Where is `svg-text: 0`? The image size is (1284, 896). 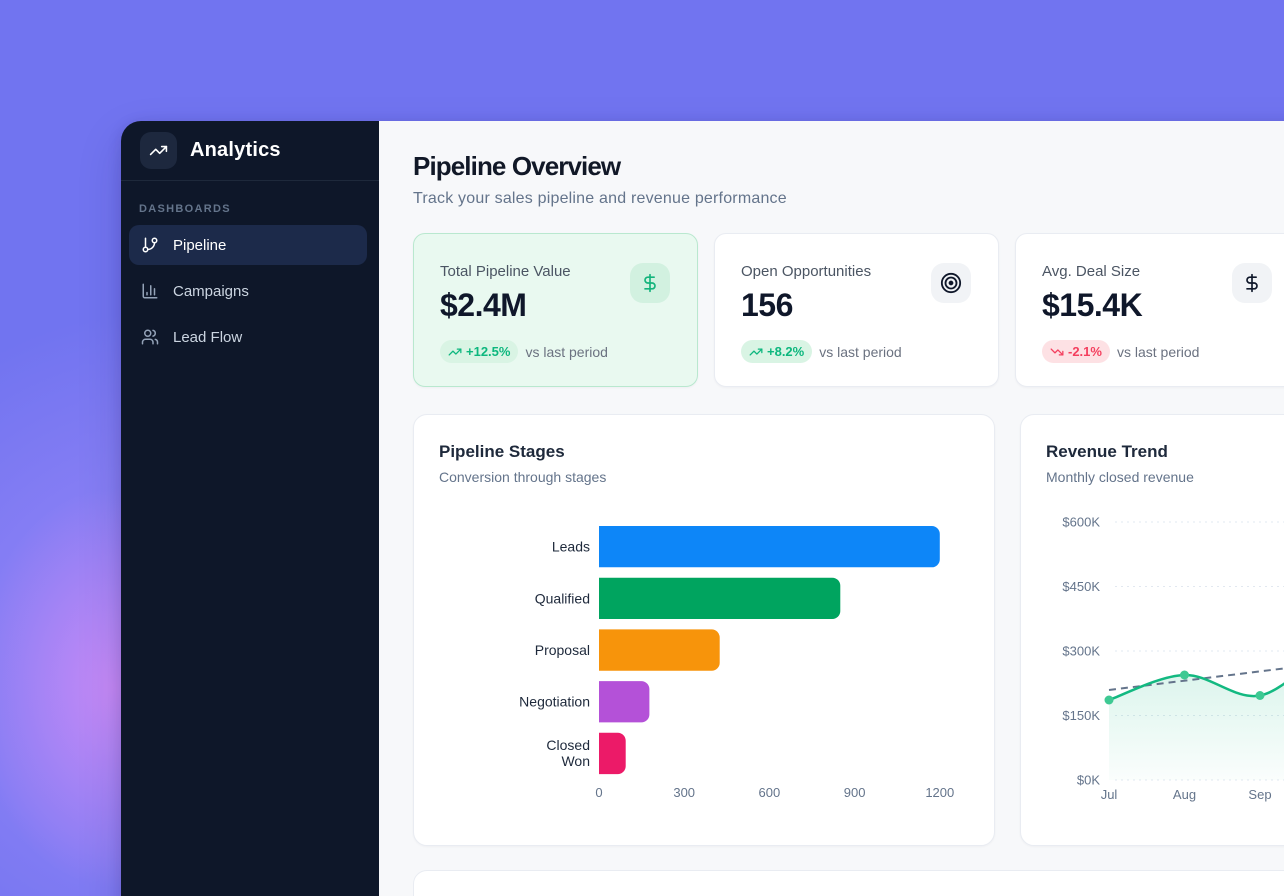
svg-text: 0 is located at coordinates (598, 792).